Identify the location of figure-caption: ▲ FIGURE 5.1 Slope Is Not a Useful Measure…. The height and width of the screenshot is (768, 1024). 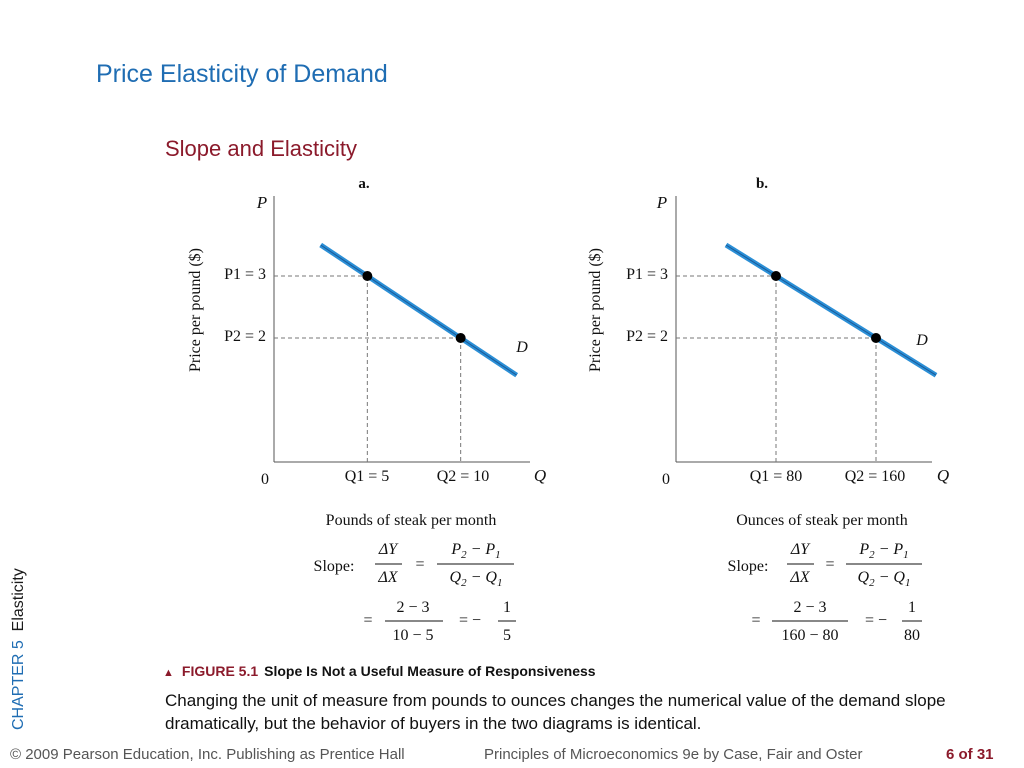
(379, 671).